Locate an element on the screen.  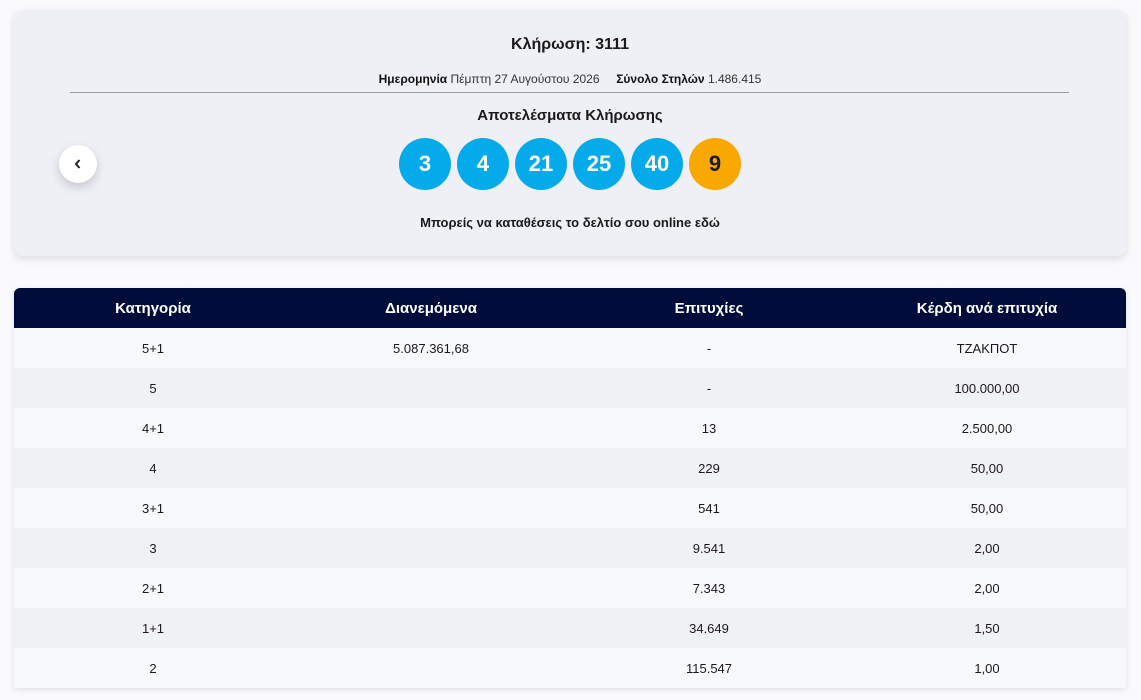
cell-winners: 7.343 is located at coordinates (709, 588).